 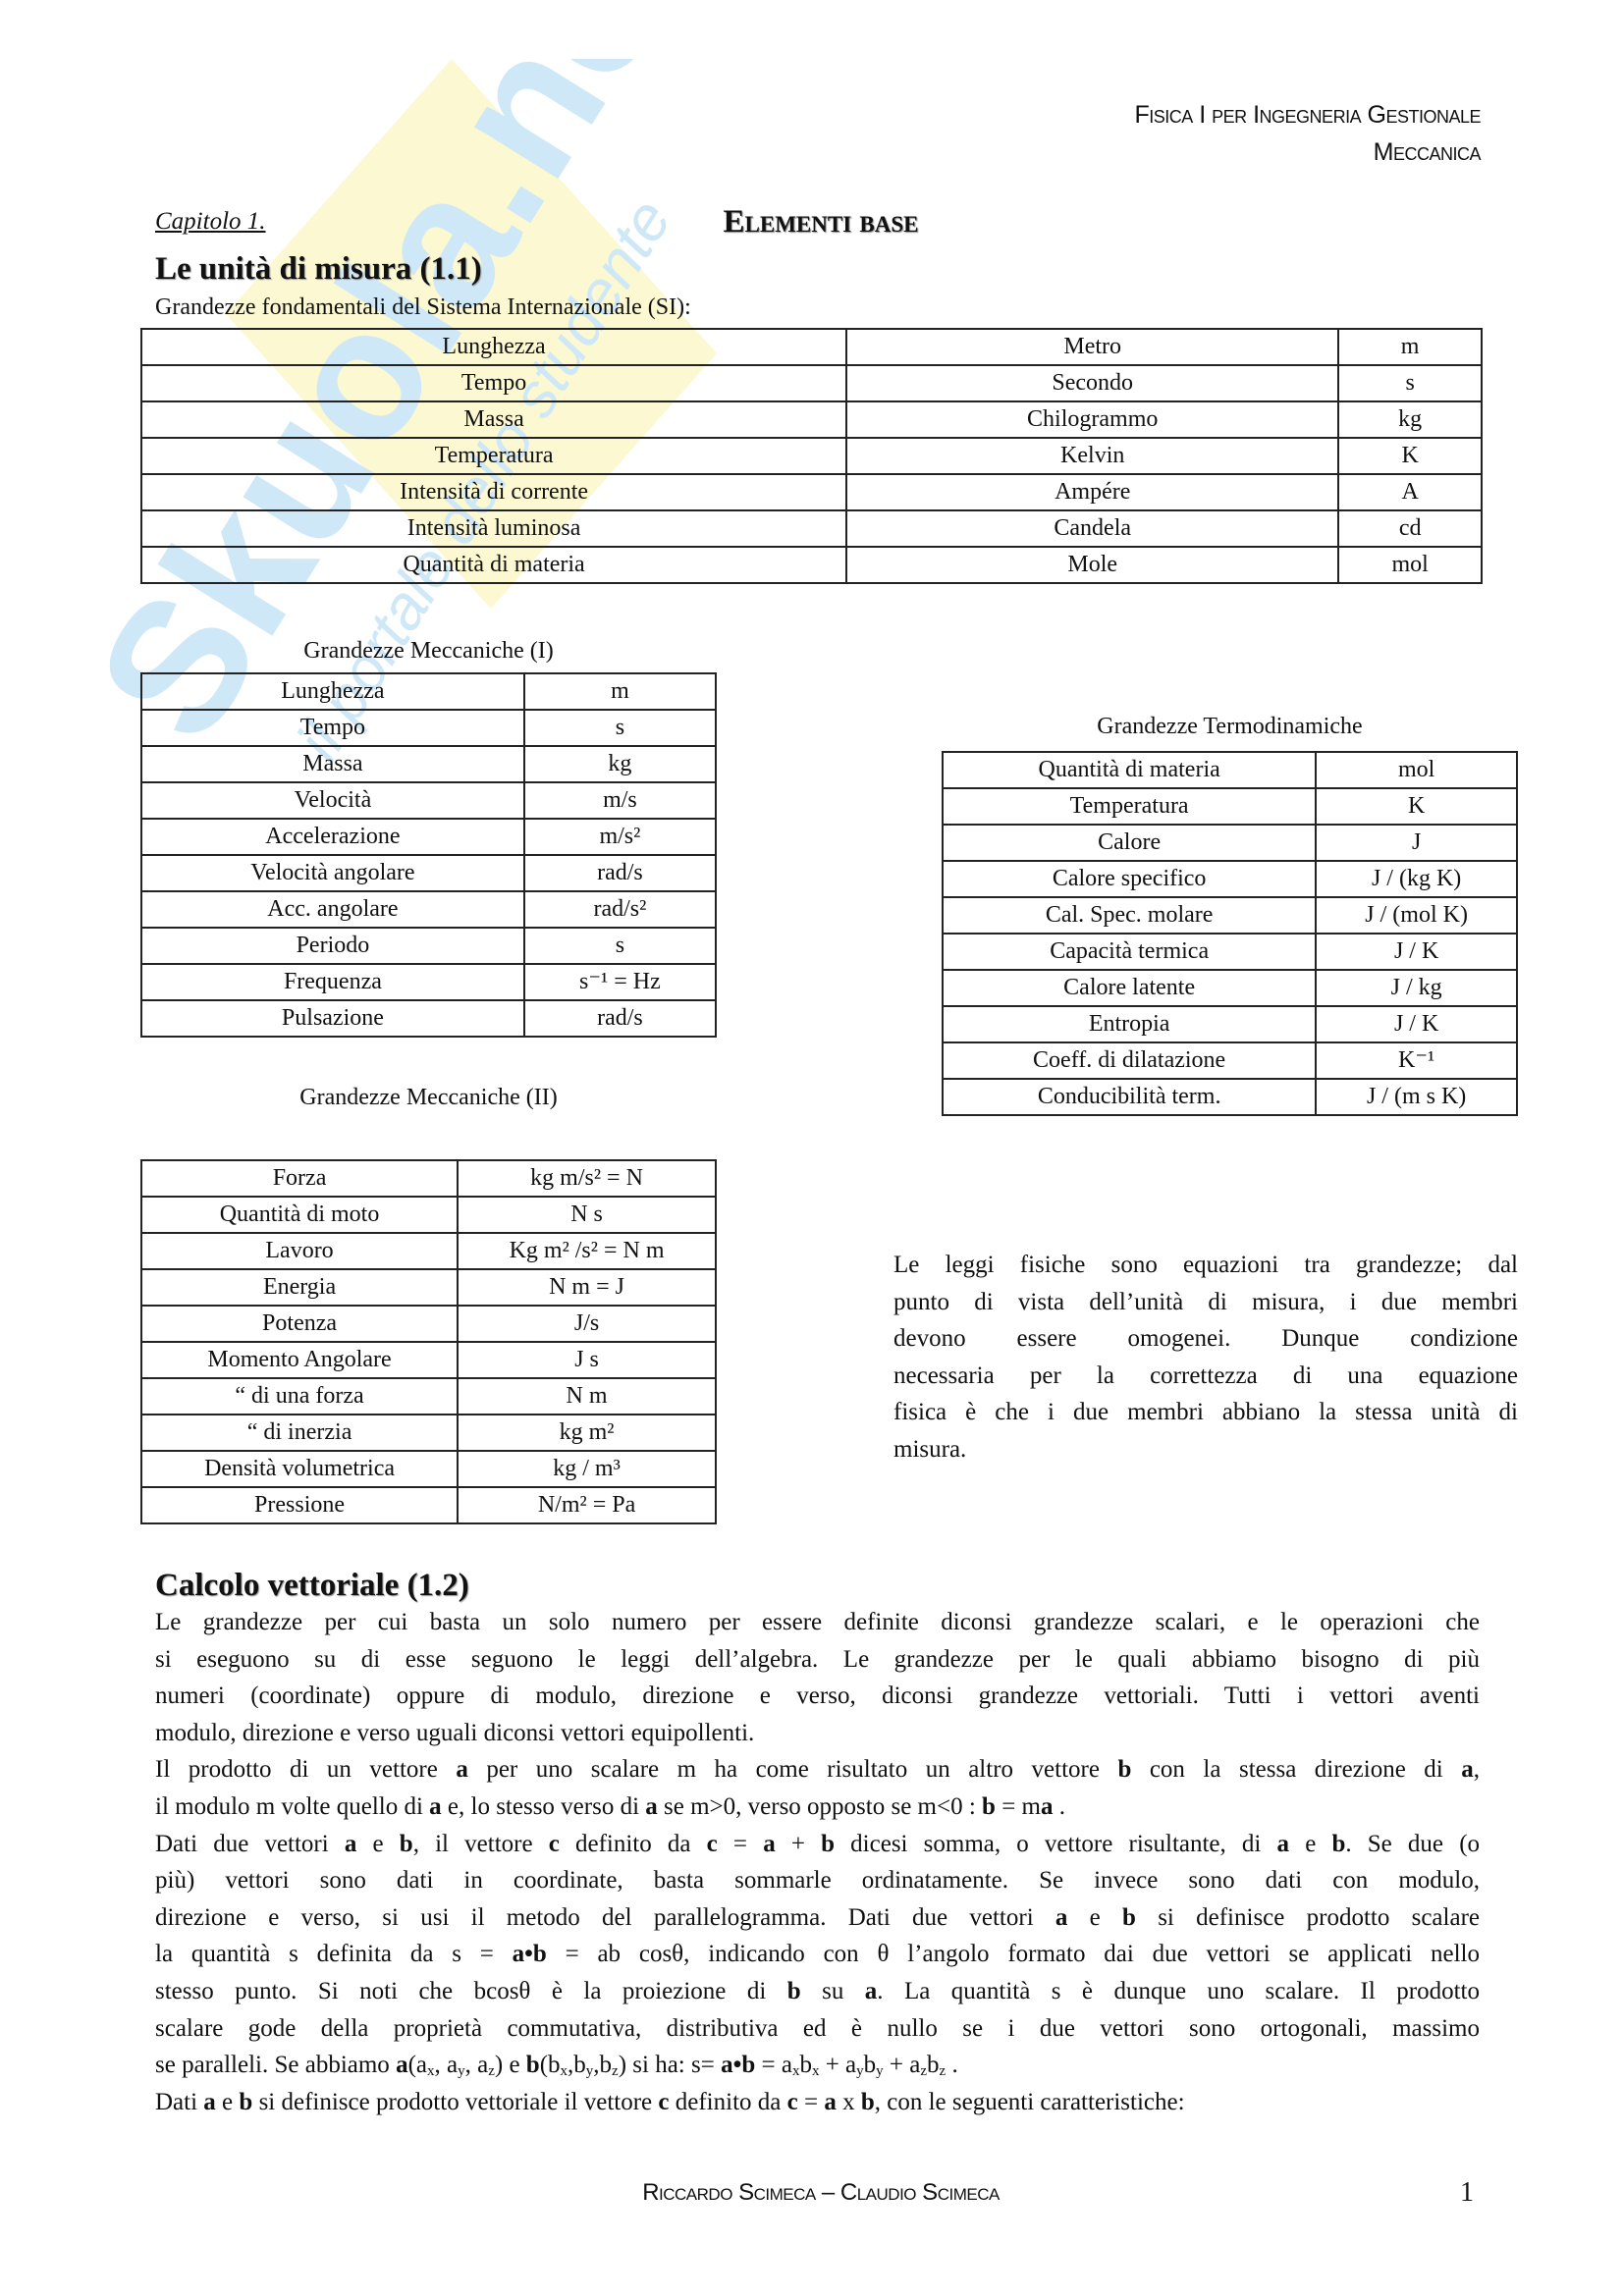 I want to click on table-cell: N/m² = Pa, so click(x=587, y=1505).